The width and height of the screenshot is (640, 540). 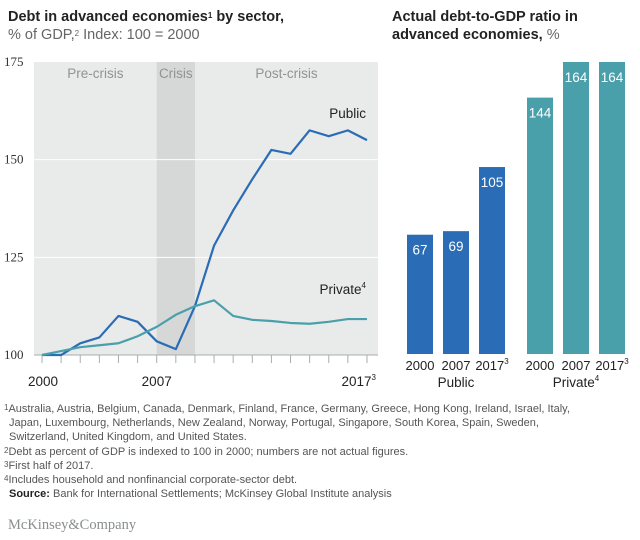 I want to click on bar-group-text: Private, so click(x=574, y=382).